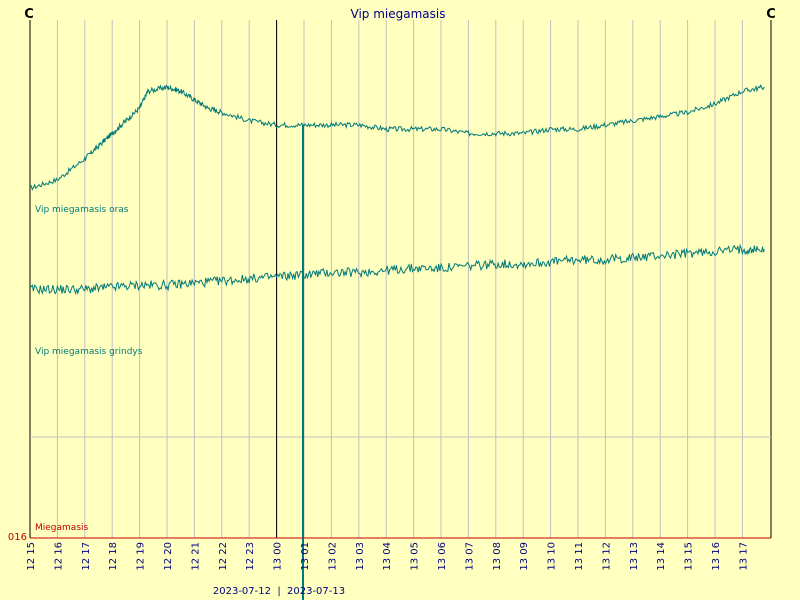  I want to click on x-tick-label: 12 20, so click(168, 556).